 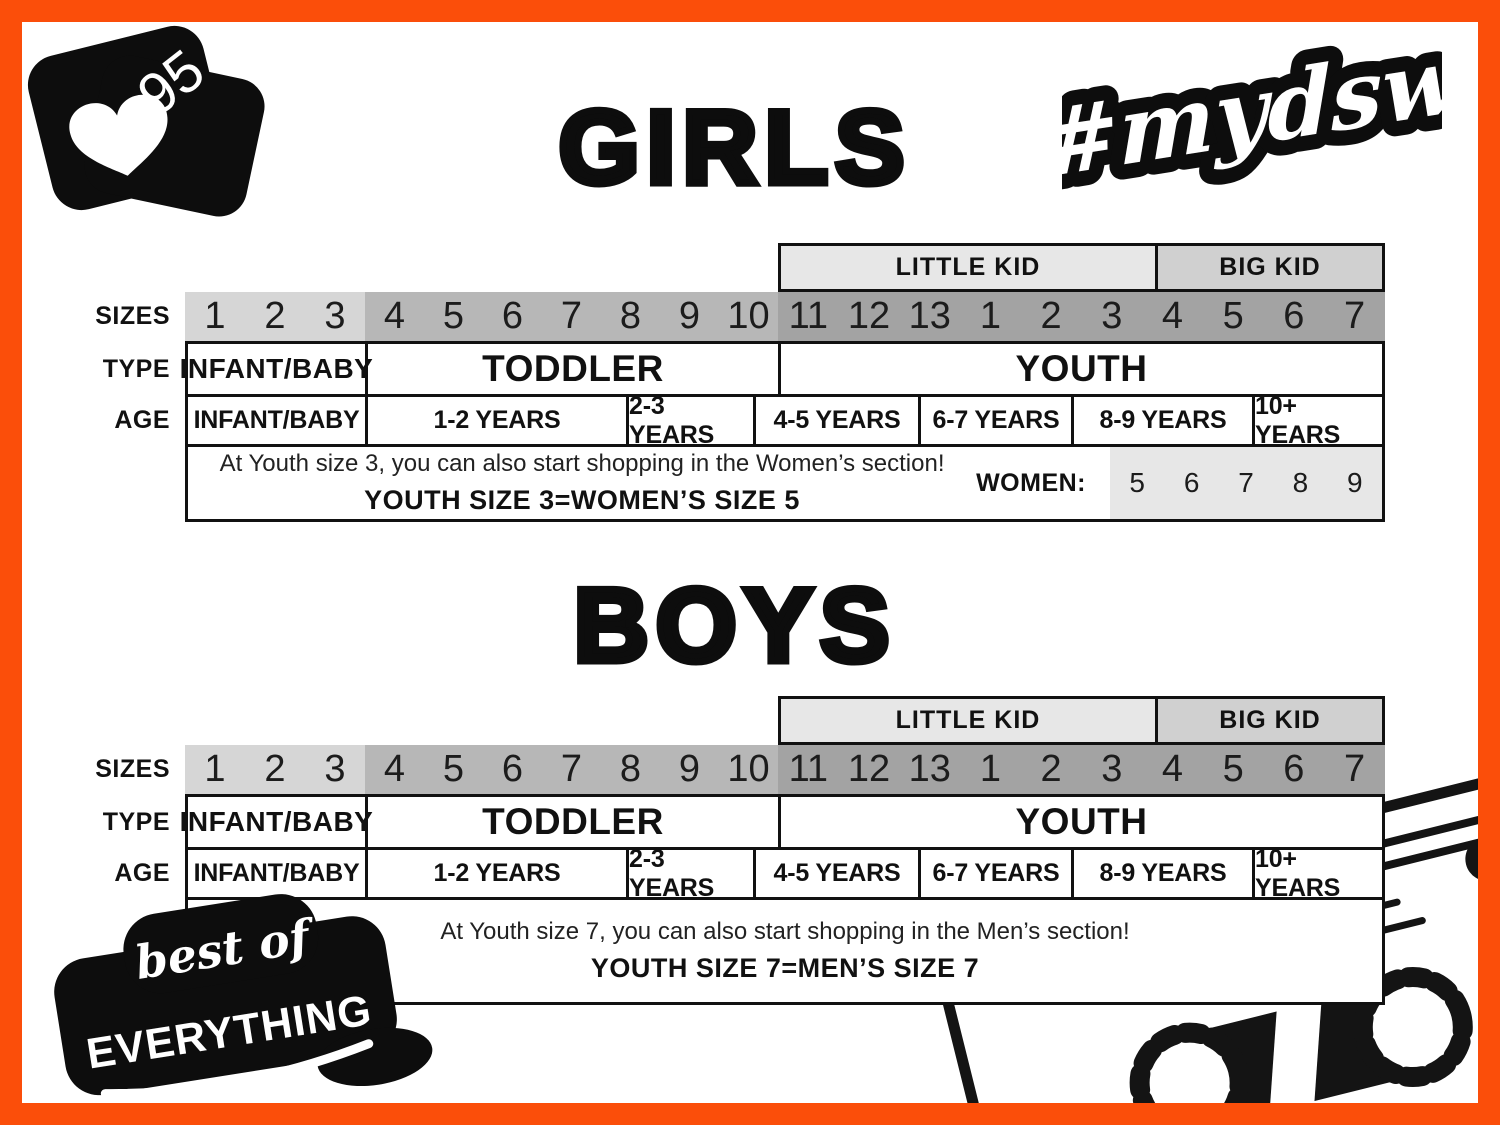 I want to click on boys-kid-group-header-row: LITTLE KID BIG KID, so click(x=1081, y=720).